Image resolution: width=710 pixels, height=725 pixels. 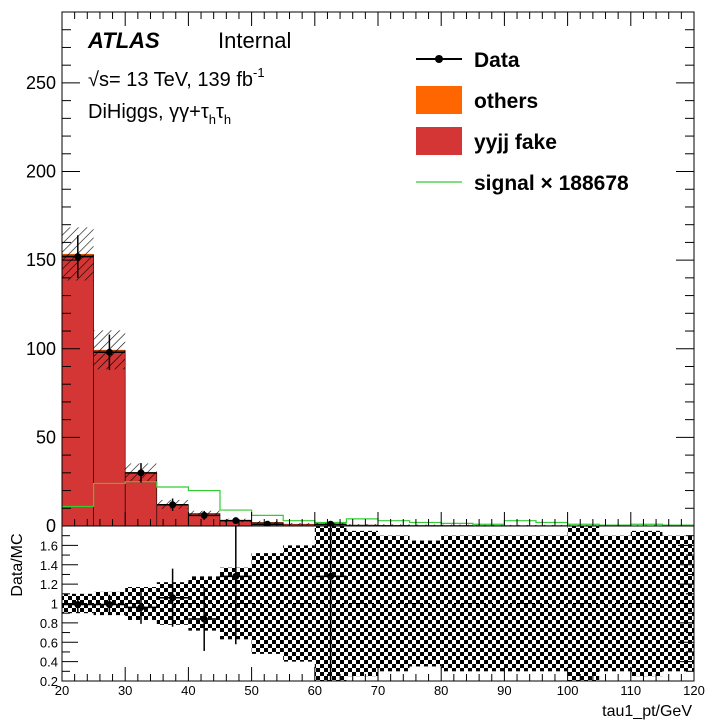 I want to click on legend-others-label: others, so click(x=506, y=101).